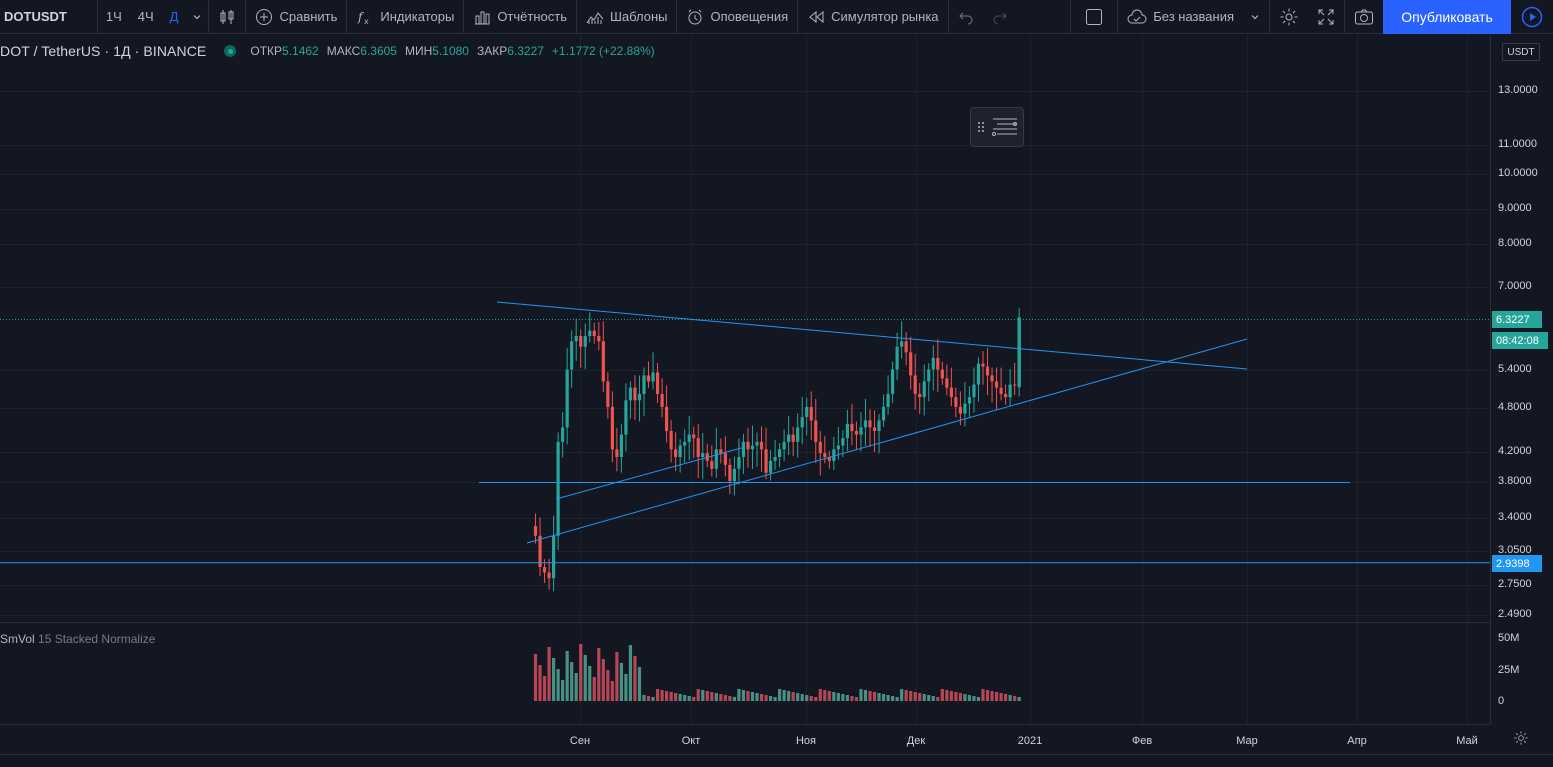  Describe the element at coordinates (145, 16) in the screenshot. I see `interval-4h-button: 4Ч` at that location.